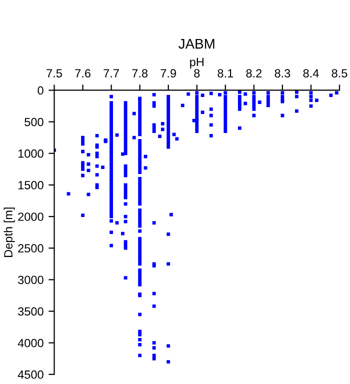 This screenshot has width=350, height=384. What do you see at coordinates (31, 185) in the screenshot?
I see `y-tick-label: 1500` at bounding box center [31, 185].